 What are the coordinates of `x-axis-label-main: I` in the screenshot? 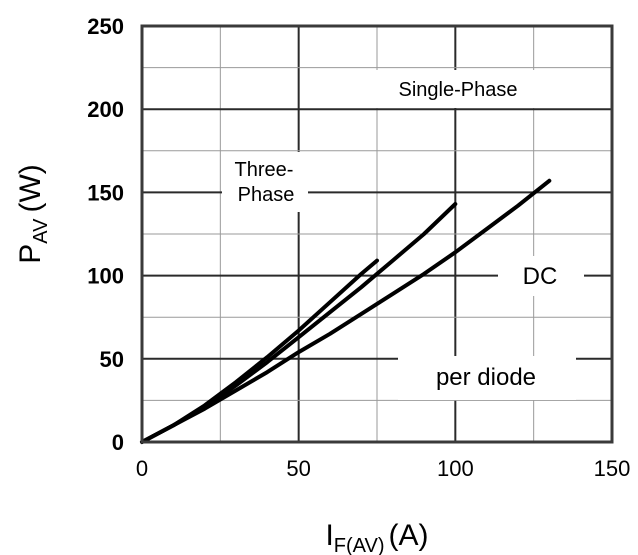 It's located at (329, 535).